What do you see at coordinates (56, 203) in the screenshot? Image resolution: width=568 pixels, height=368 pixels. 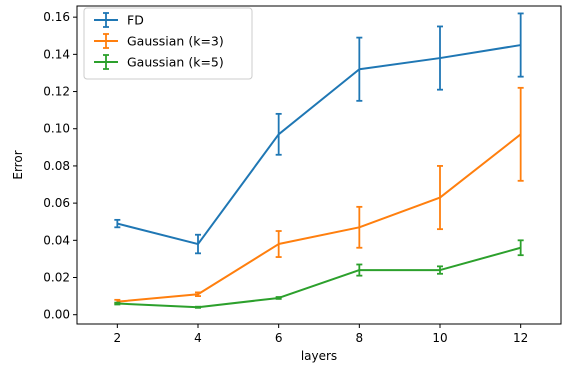 I see `y-tick-label: 0.06` at bounding box center [56, 203].